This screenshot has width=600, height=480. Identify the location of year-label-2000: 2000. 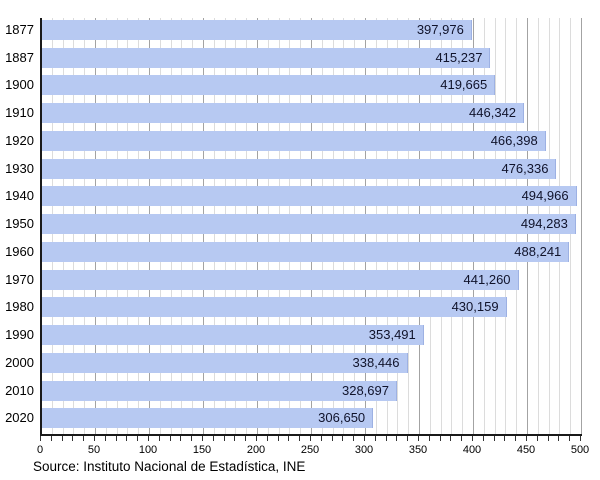
(19, 362).